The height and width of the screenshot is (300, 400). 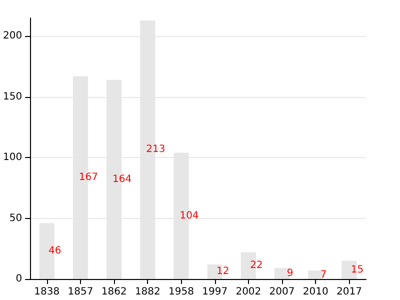 What do you see at coordinates (223, 272) in the screenshot?
I see `data-label: 12` at bounding box center [223, 272].